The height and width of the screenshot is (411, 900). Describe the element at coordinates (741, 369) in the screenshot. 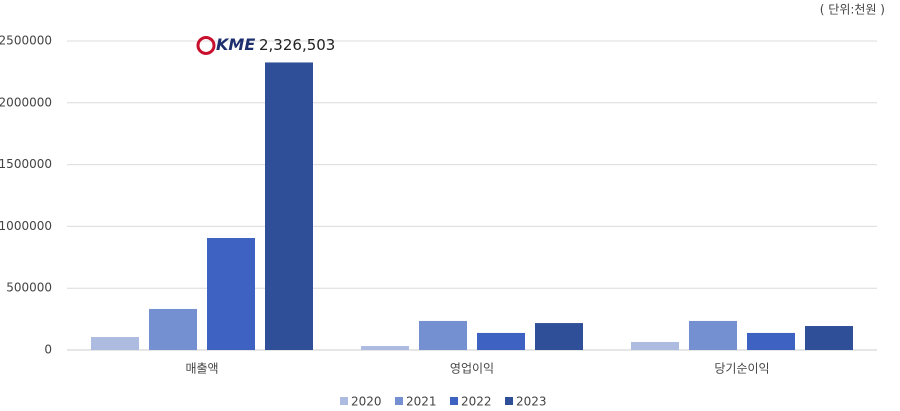

I see `x-tick-label: 당기순이익` at that location.